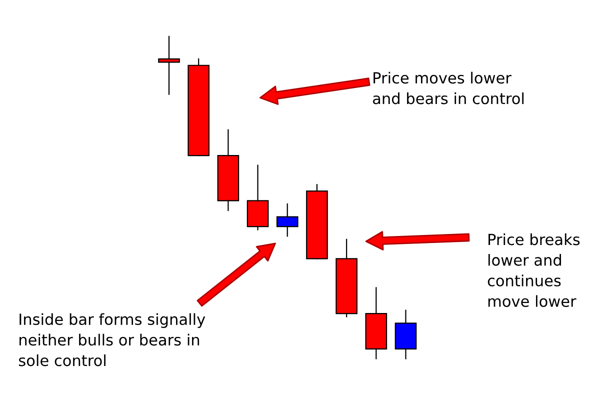 The width and height of the screenshot is (605, 399). What do you see at coordinates (112, 339) in the screenshot?
I see `annotation: Inside bar forms signally neither bulls or bears in sole control` at bounding box center [112, 339].